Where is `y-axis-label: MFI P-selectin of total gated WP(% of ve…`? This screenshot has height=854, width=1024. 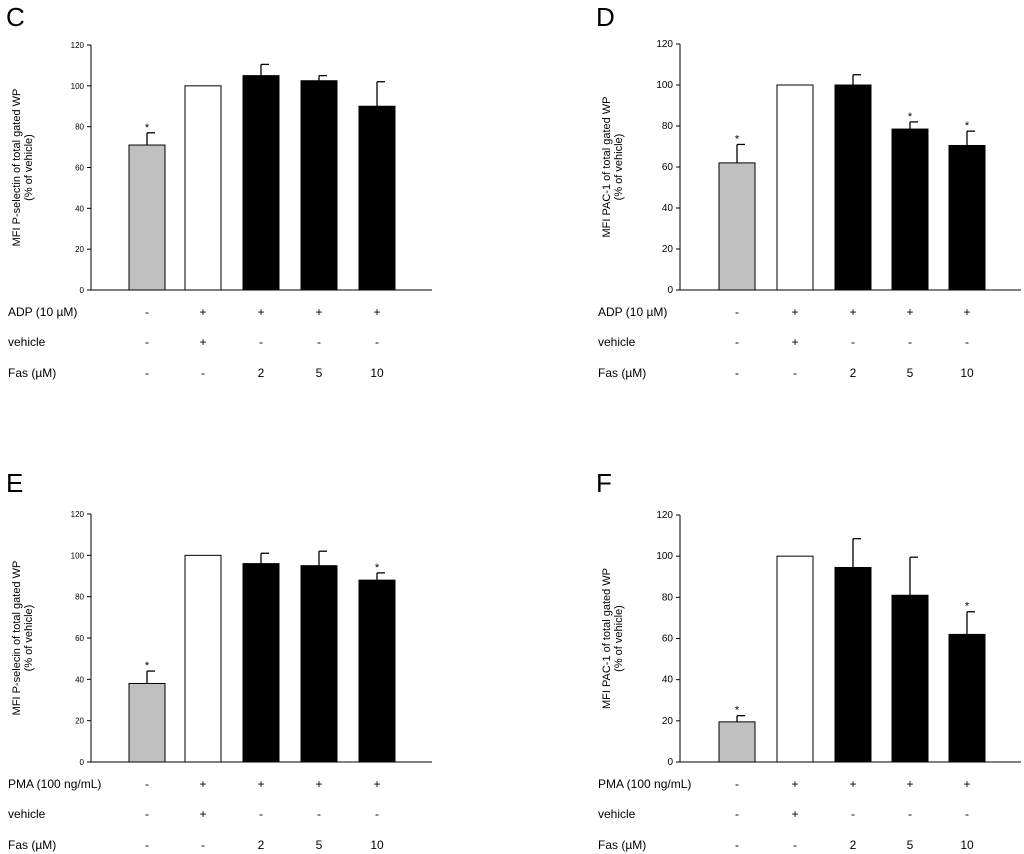 y-axis-label: MFI P-selectin of total gated WP(% of ve… is located at coordinates (23, 168).